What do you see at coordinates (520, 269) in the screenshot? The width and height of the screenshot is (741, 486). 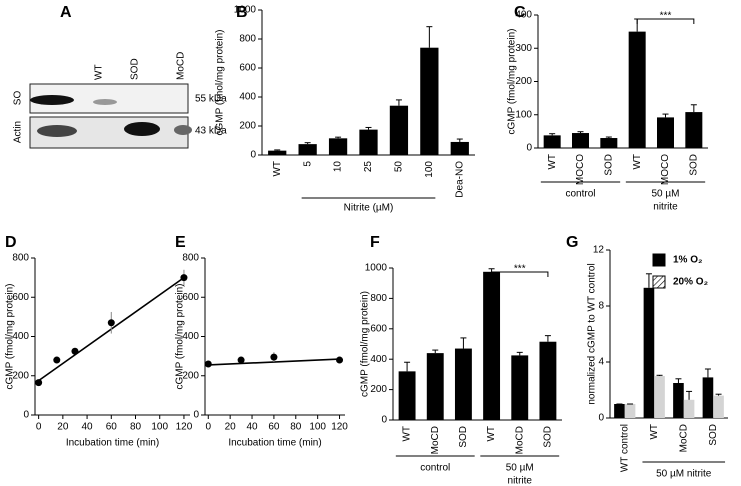 I see `significance-label: ***` at bounding box center [520, 269].